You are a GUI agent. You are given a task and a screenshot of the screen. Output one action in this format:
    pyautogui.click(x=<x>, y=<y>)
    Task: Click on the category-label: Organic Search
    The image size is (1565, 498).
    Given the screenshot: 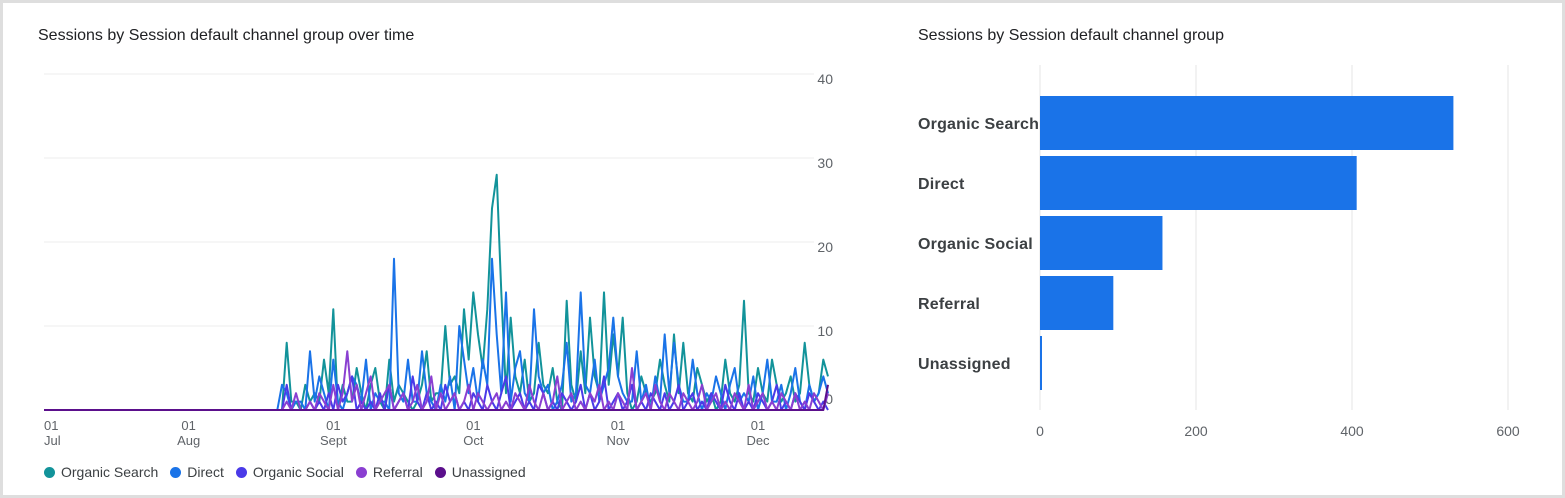 What is the action you would take?
    pyautogui.click(x=978, y=124)
    